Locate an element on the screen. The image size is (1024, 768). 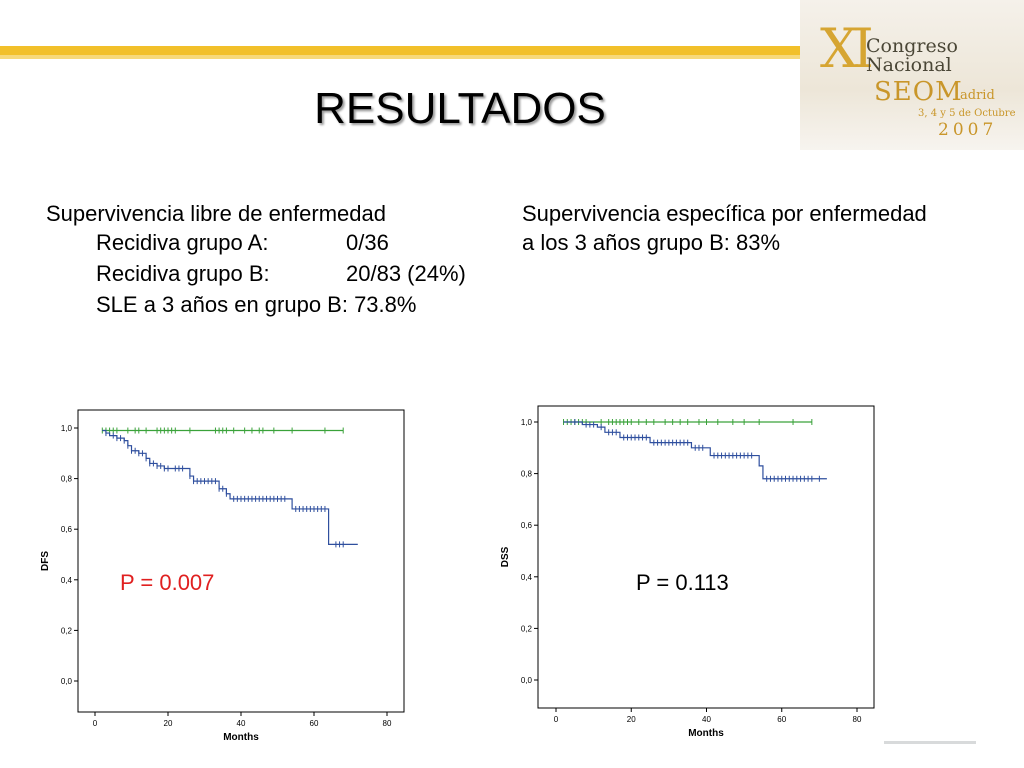
recidiva-a-label: Recidiva grupo A: is located at coordinates (182, 242).